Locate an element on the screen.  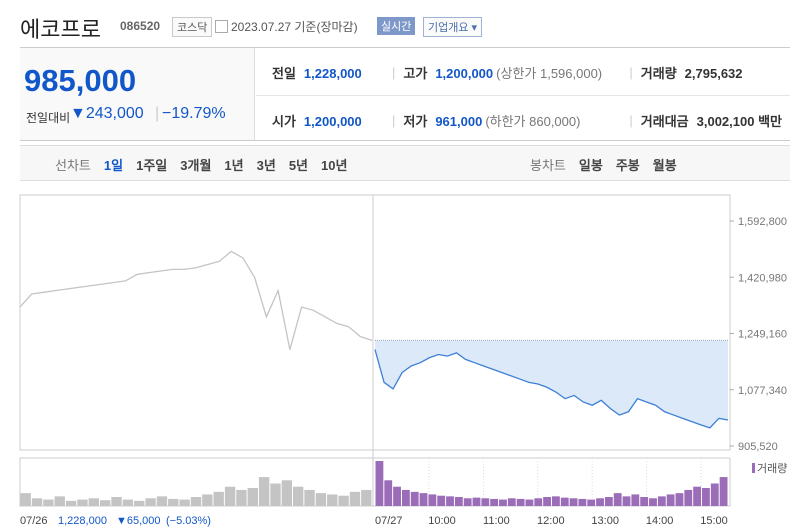
change: ▼243,000 is located at coordinates (107, 113).